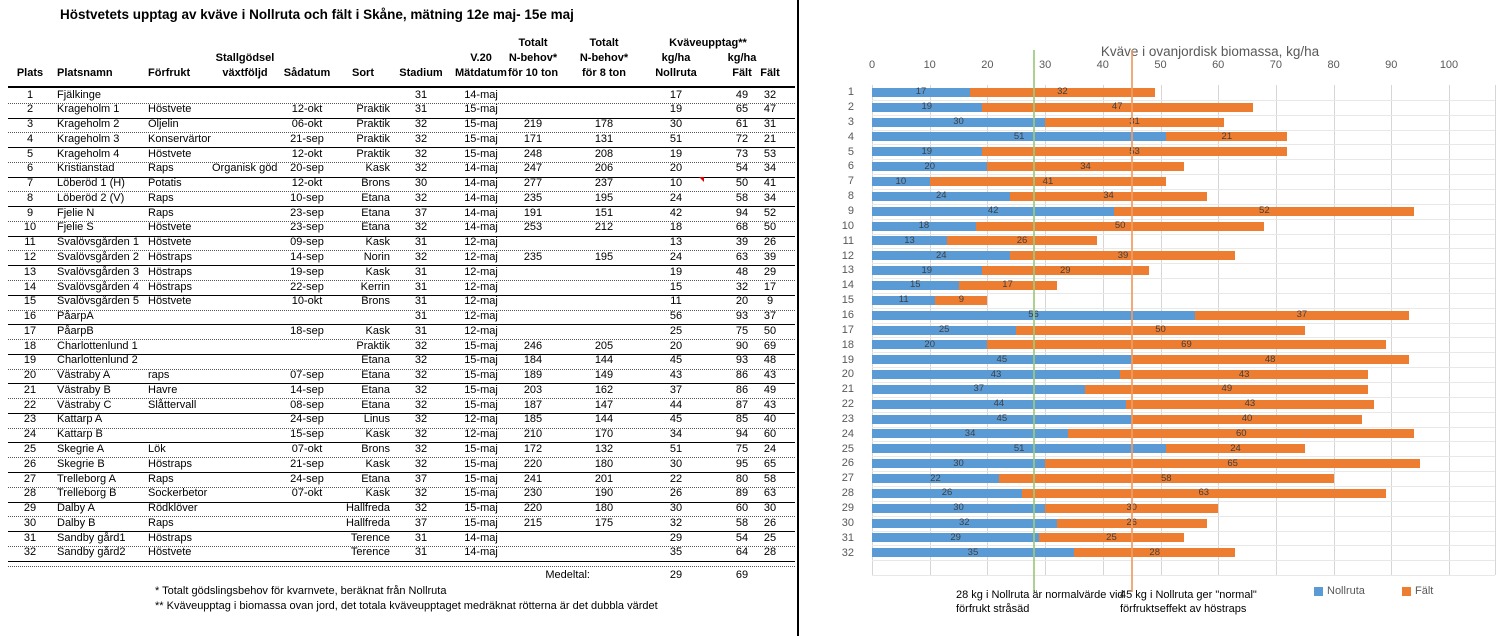 This screenshot has width=1507, height=636. Describe the element at coordinates (481, 419) in the screenshot. I see `cell-matdatum: 12-maj` at that location.